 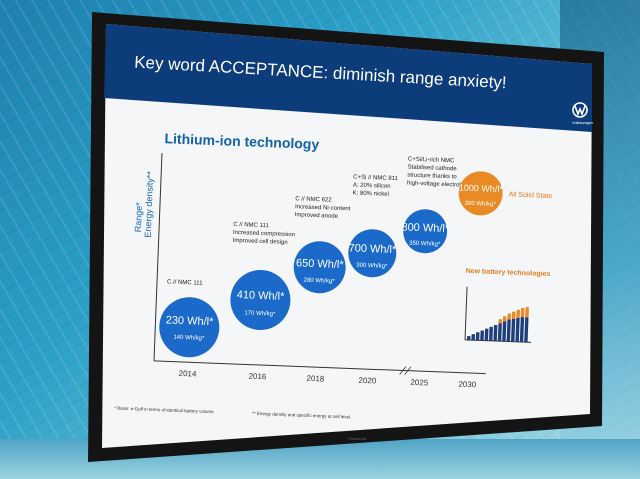 I want to click on svg-text: C+Si/Li-rich NMC, so click(x=431, y=161).